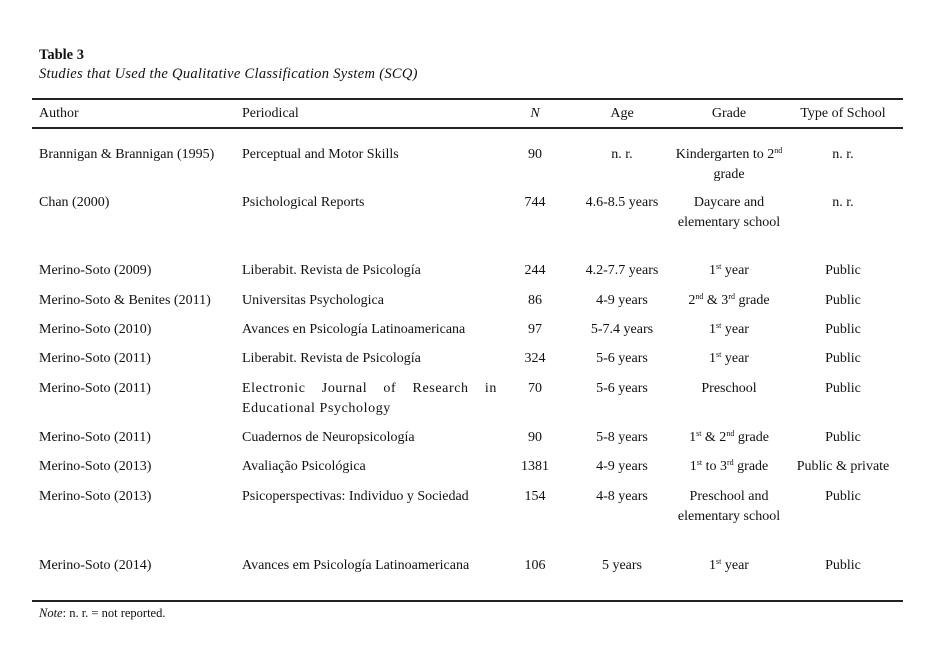 The height and width of the screenshot is (657, 952). Describe the element at coordinates (729, 113) in the screenshot. I see `header-grade: Grade` at that location.